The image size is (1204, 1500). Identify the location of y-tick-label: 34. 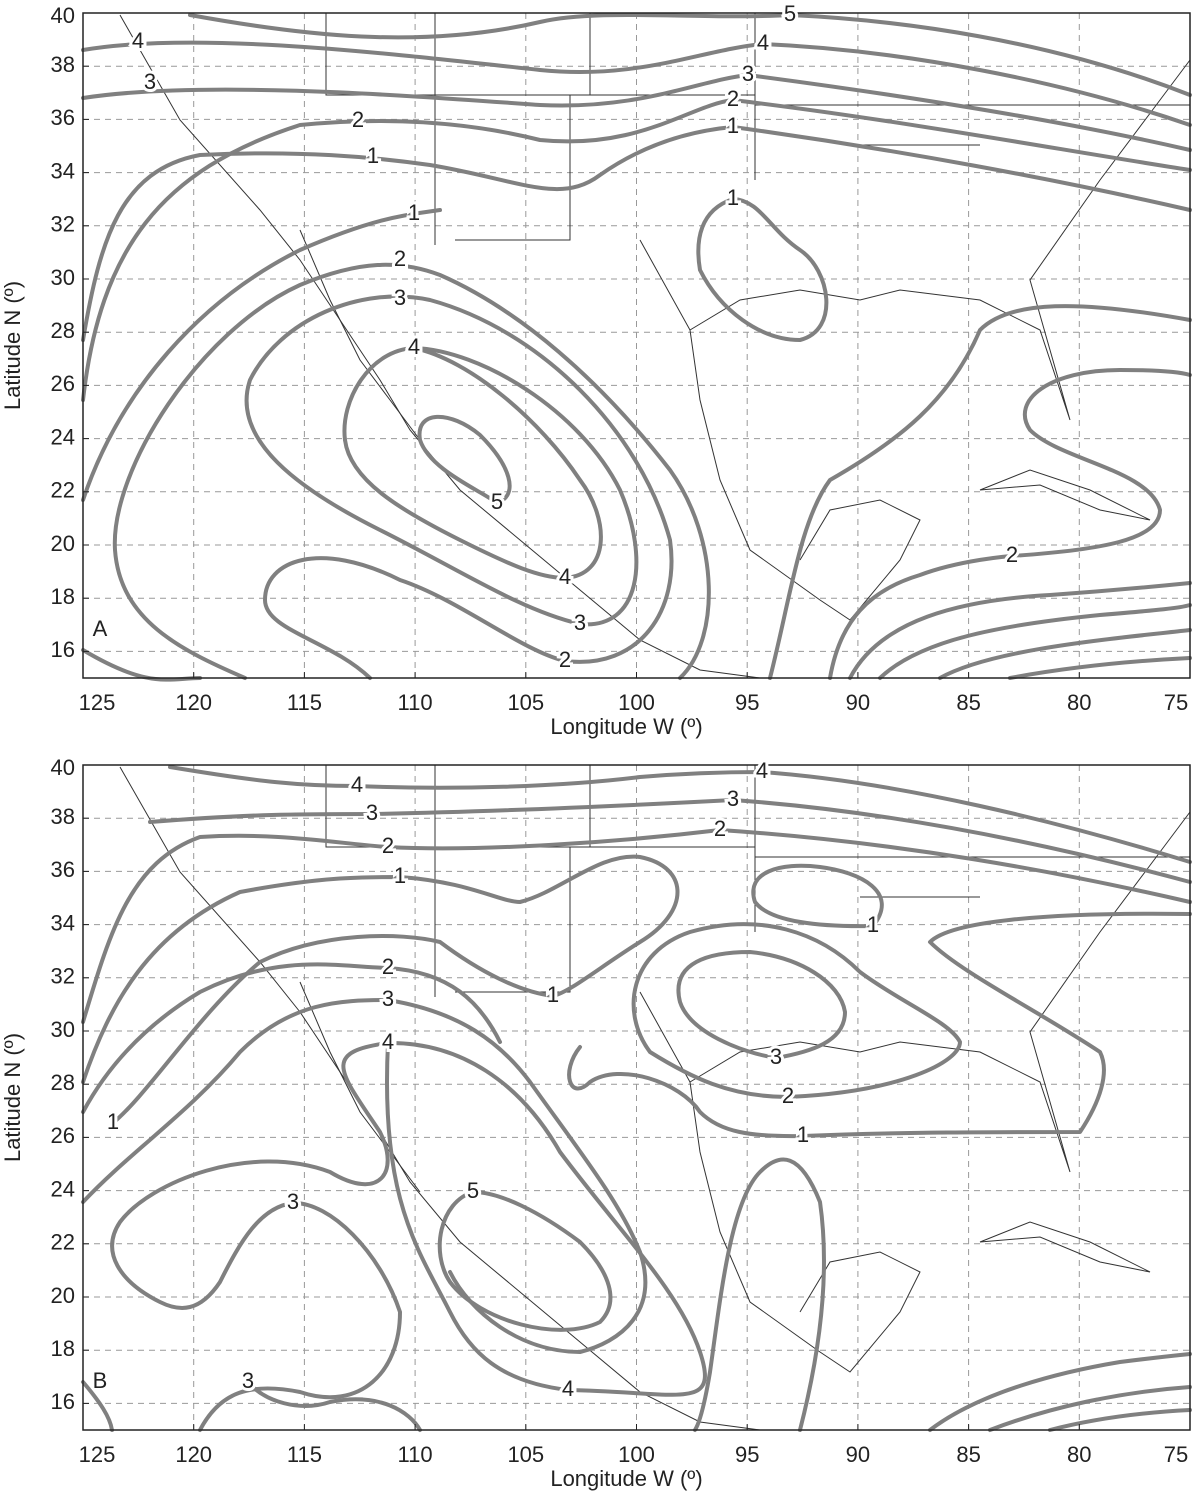
(63, 170).